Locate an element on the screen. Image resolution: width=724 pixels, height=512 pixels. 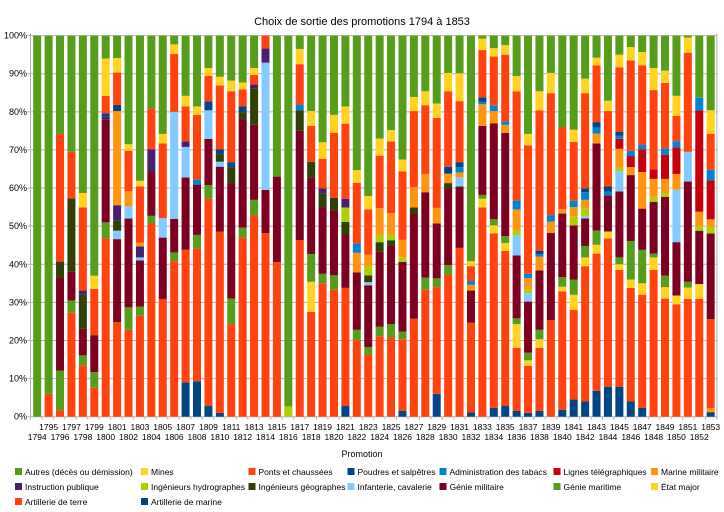
svg-text: 1845 is located at coordinates (619, 427).